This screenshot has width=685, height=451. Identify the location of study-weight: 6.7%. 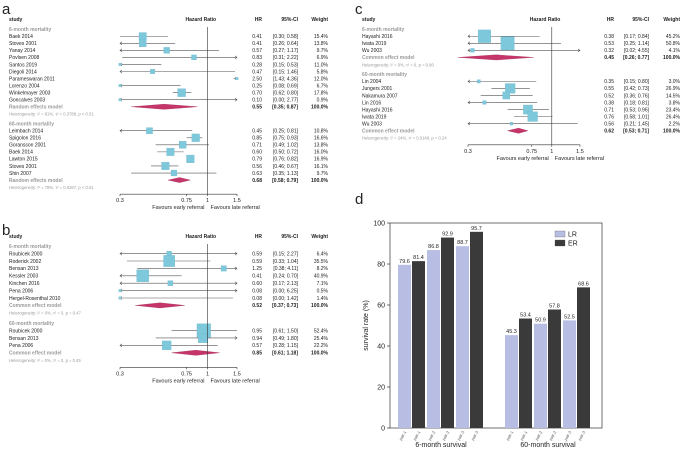
(323, 86).